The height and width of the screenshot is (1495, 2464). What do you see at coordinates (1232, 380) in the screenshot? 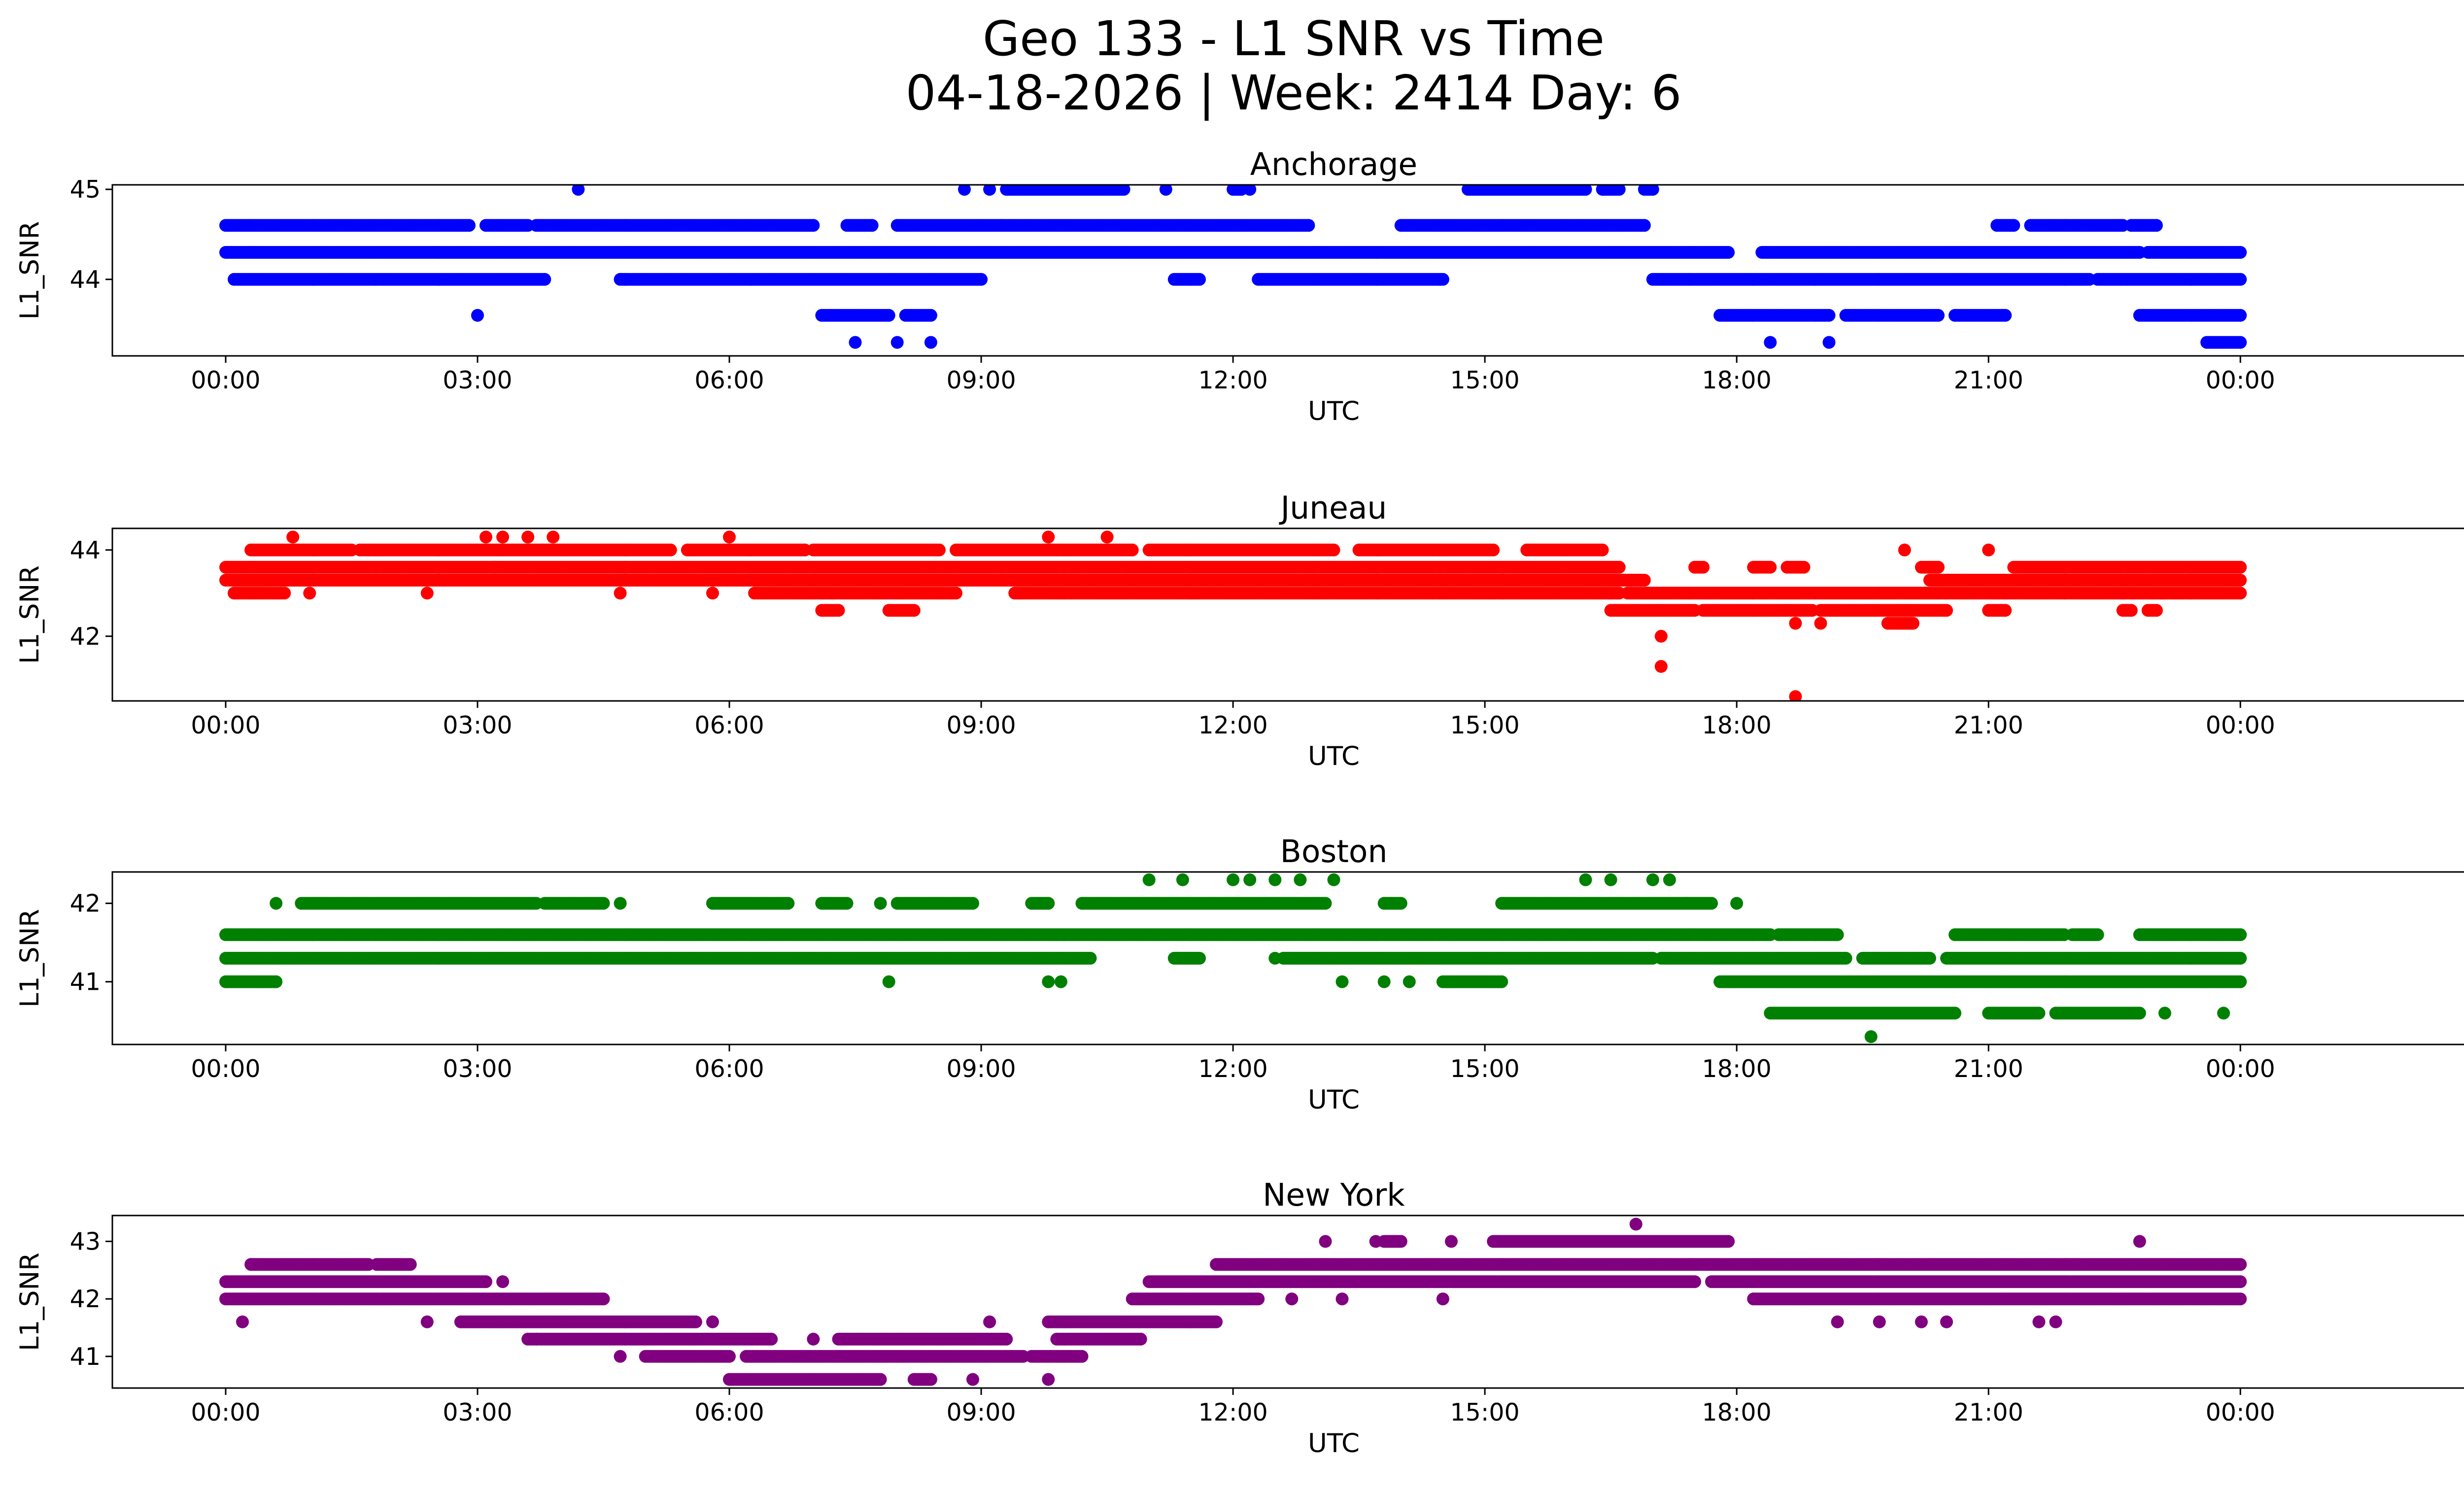
I see `anchorage-x-tick-label: 12:00` at bounding box center [1232, 380].